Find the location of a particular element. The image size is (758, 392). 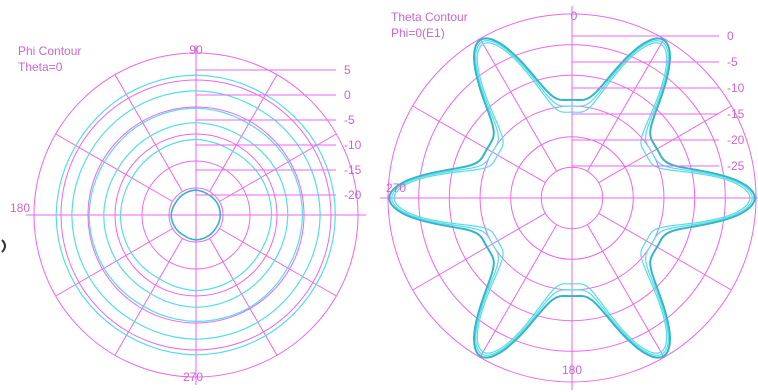

phi-contour-radial-ticks: 5 0 -5 -10 -15 -20 is located at coordinates (279, 132).